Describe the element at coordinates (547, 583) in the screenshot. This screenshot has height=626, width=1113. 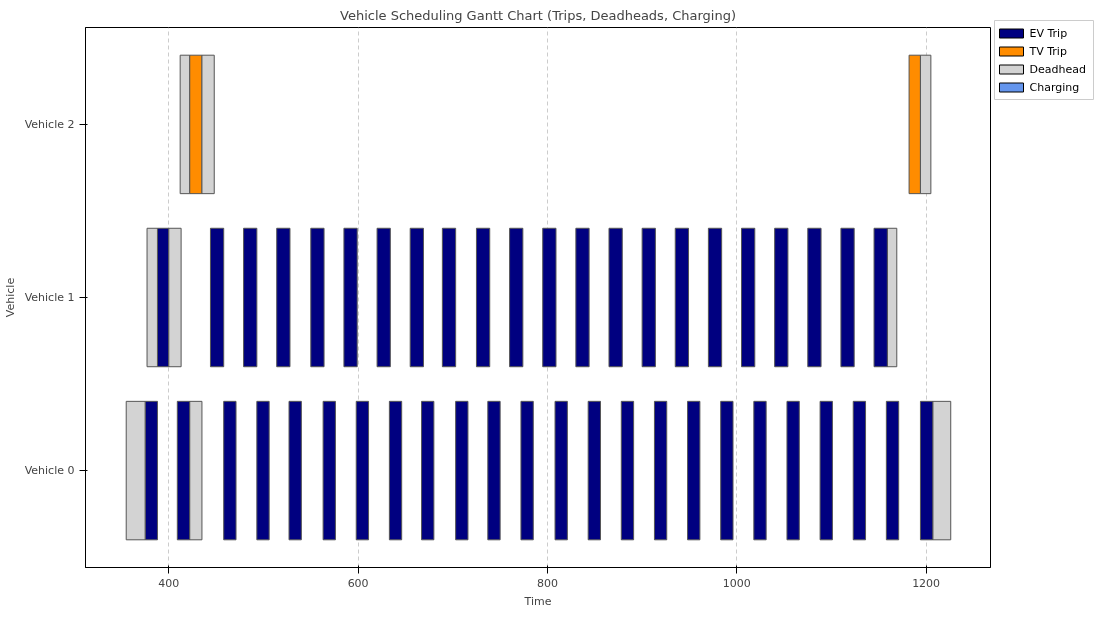
I see `x-tick-label: 800` at that location.